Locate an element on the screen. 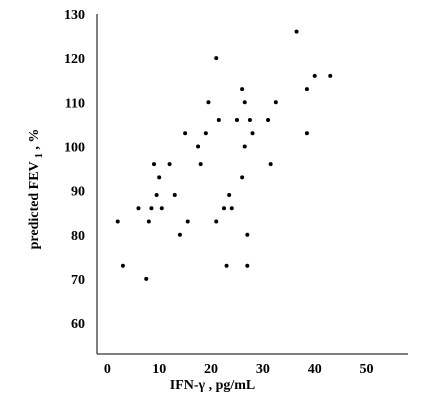 This screenshot has height=411, width=422. y-axis-label-unit: , % is located at coordinates (34, 139).